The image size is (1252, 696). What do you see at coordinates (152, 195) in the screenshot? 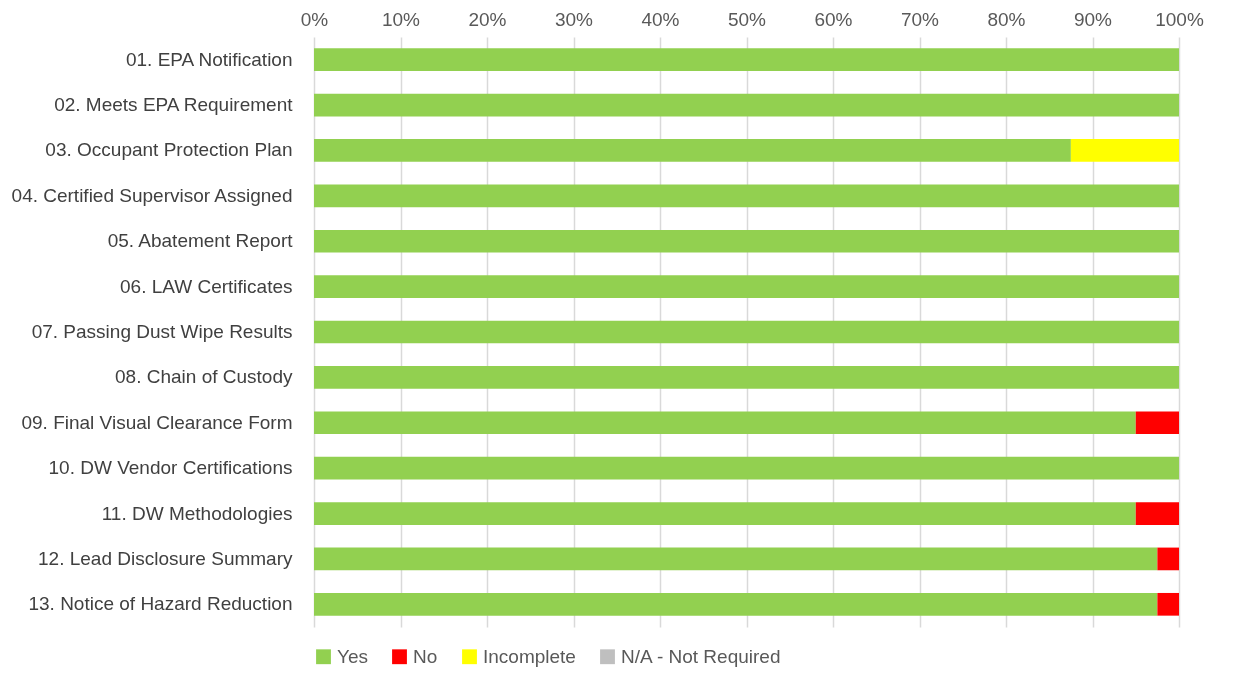
I see `y-tick-label: 04. Certified Supervisor Assigned` at bounding box center [152, 195].